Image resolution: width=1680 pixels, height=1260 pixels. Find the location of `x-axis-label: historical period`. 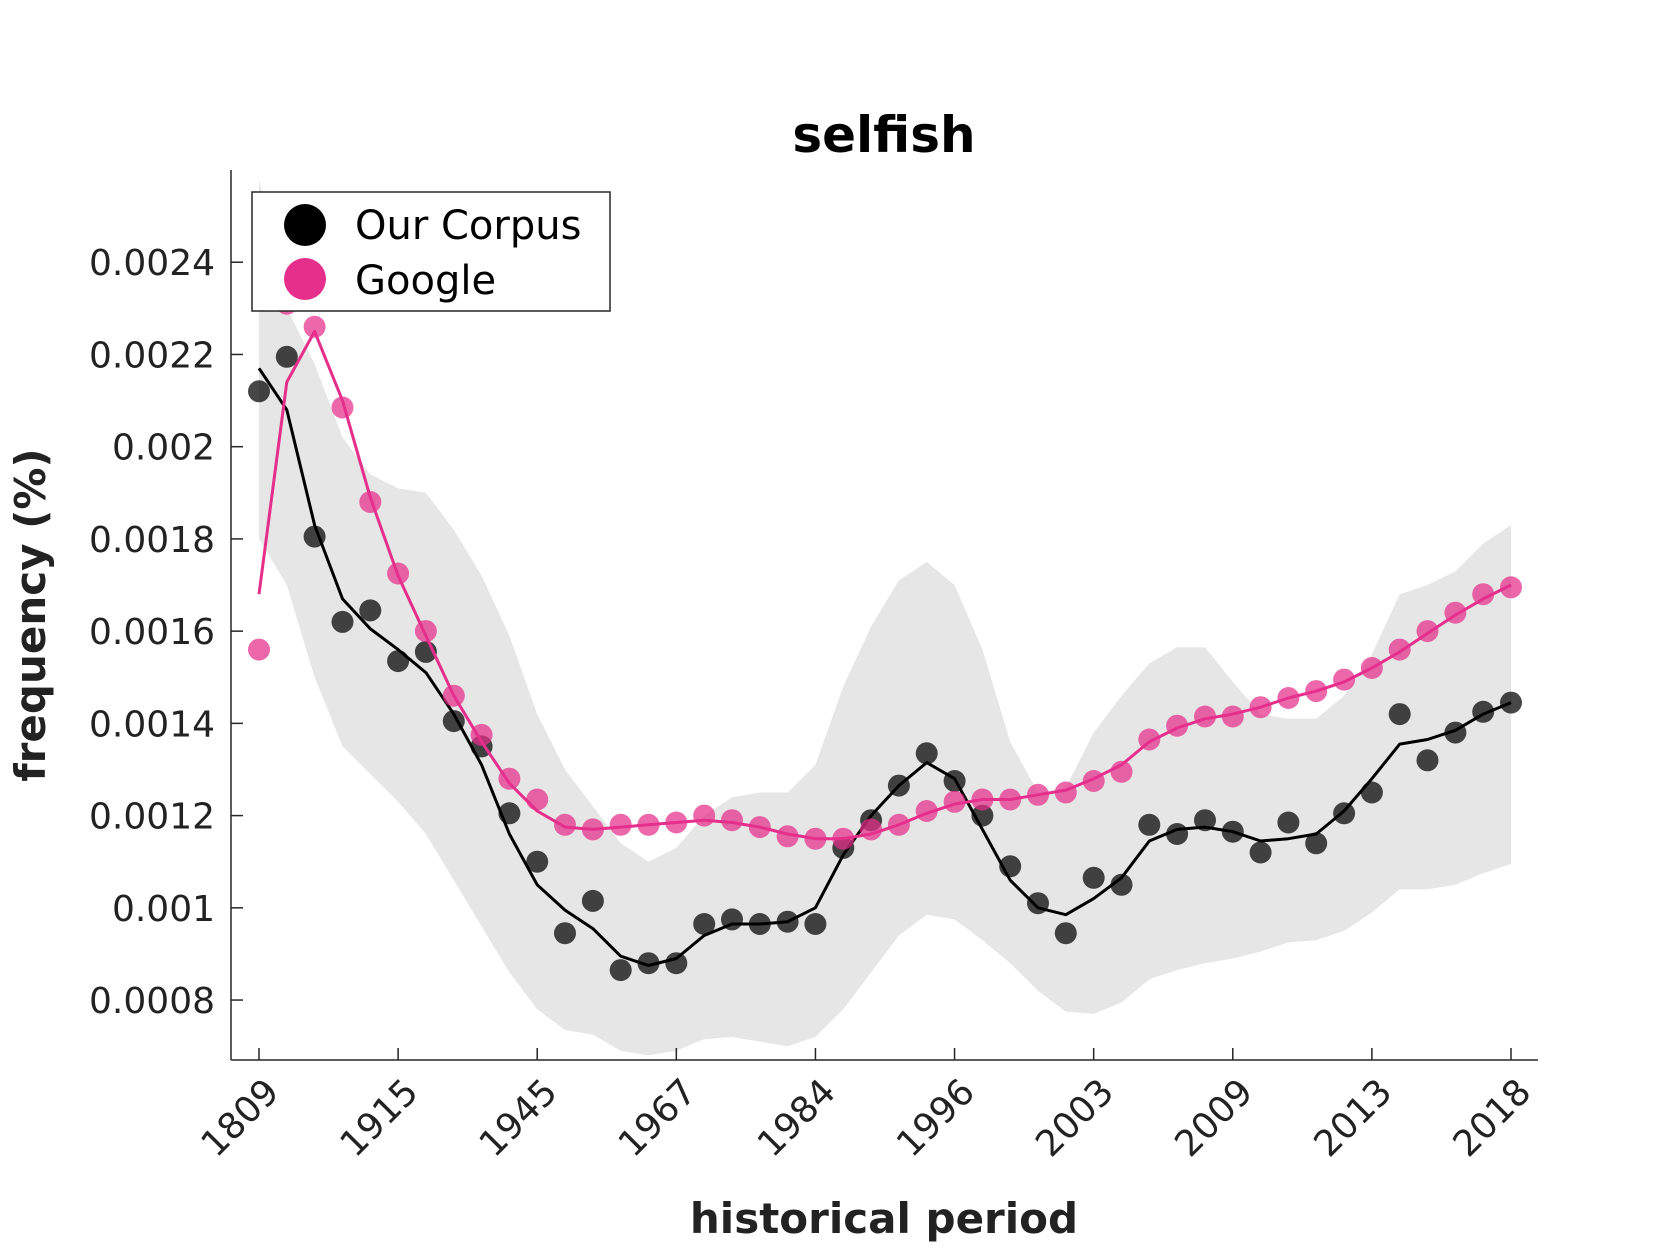

x-axis-label: historical period is located at coordinates (884, 1218).